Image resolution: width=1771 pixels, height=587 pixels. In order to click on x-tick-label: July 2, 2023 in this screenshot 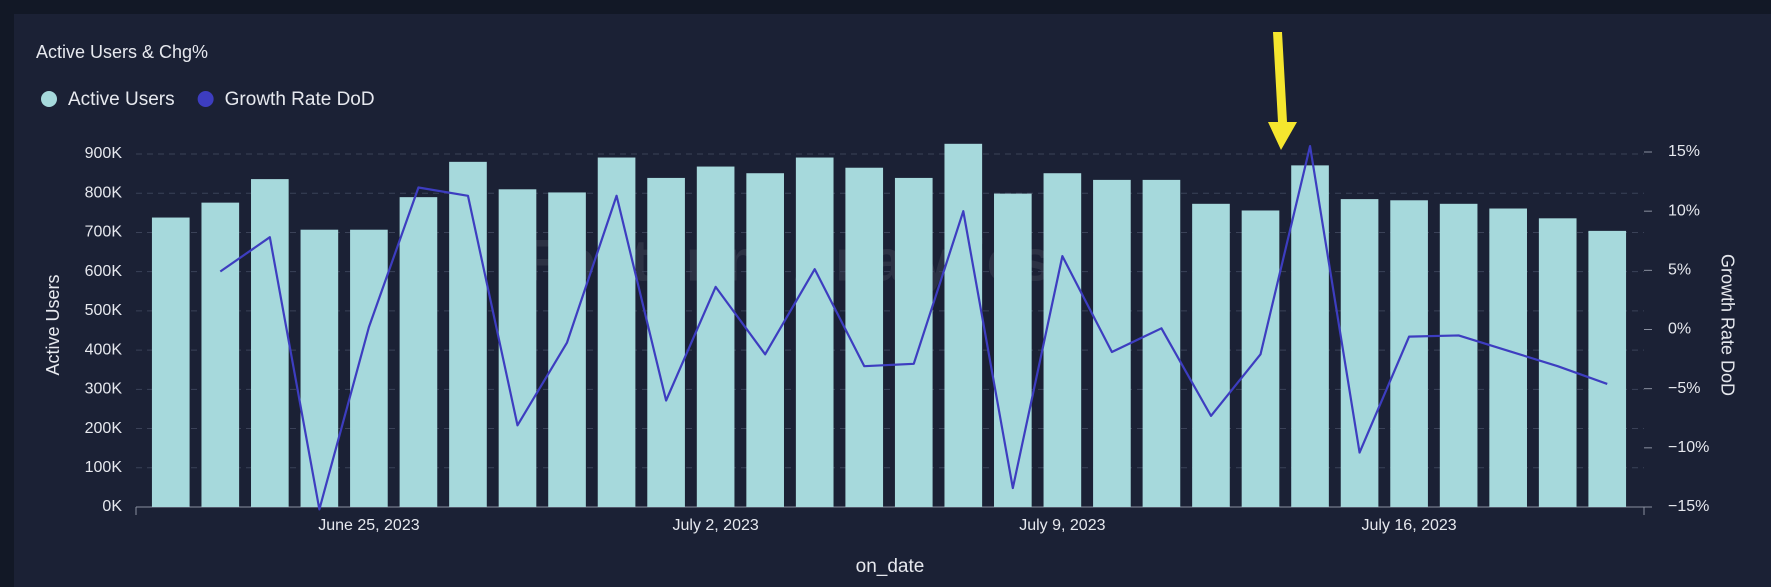, I will do `click(715, 525)`.